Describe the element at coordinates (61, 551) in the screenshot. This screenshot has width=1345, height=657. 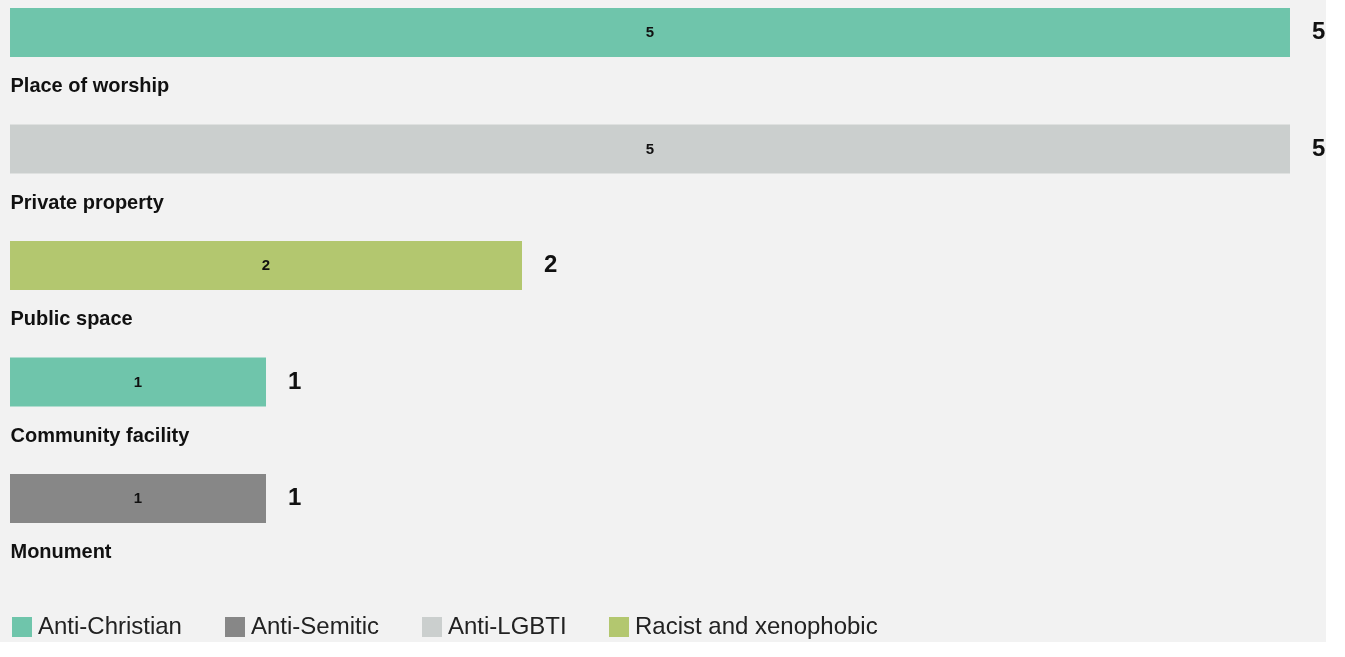
I see `y-tick-label: Monument` at that location.